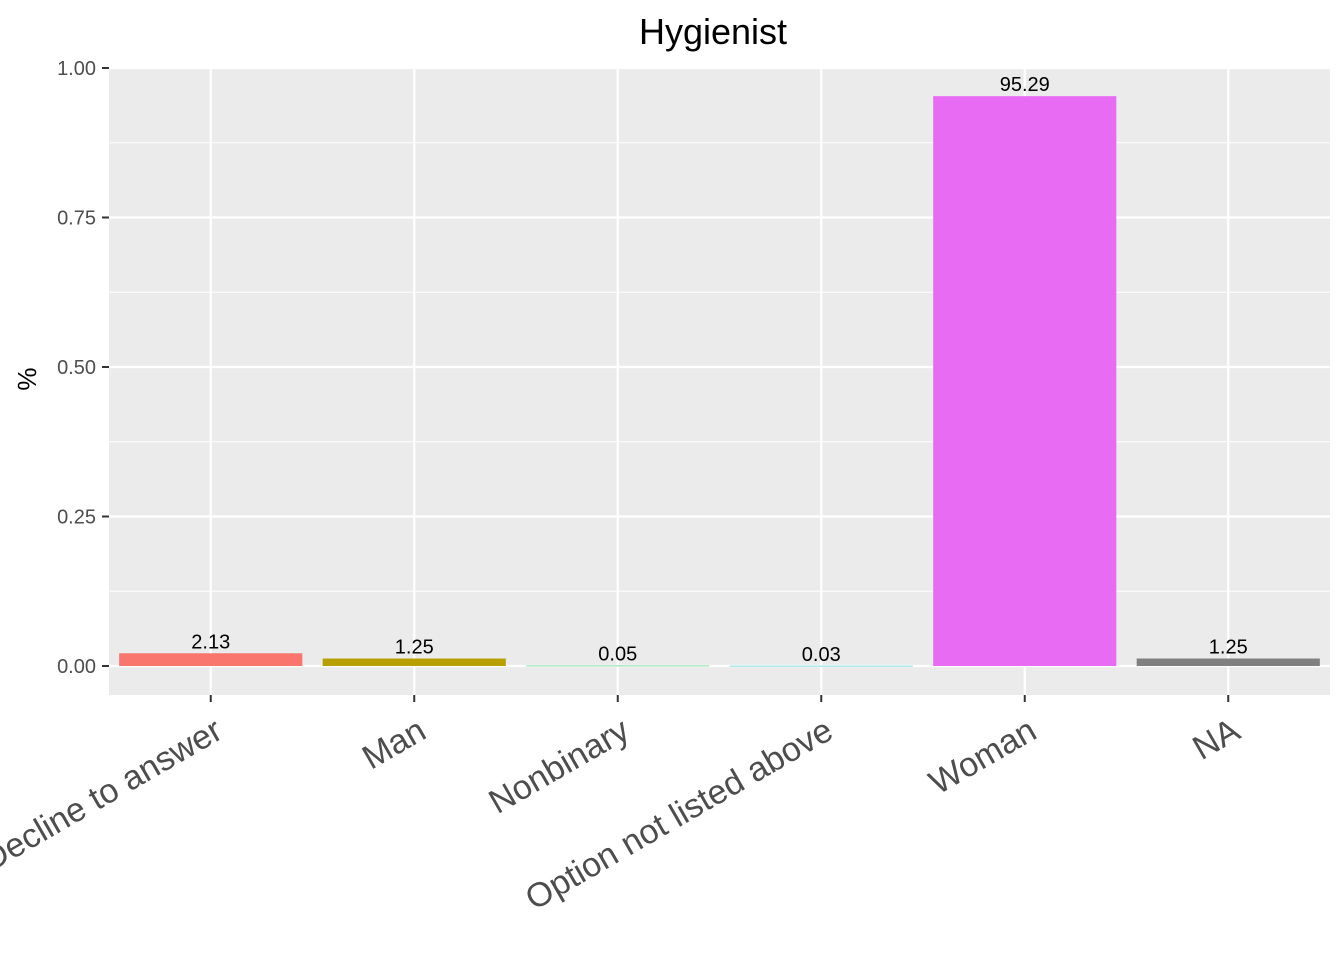 The height and width of the screenshot is (965, 1344). I want to click on chart-title: Hygienist, so click(713, 31).